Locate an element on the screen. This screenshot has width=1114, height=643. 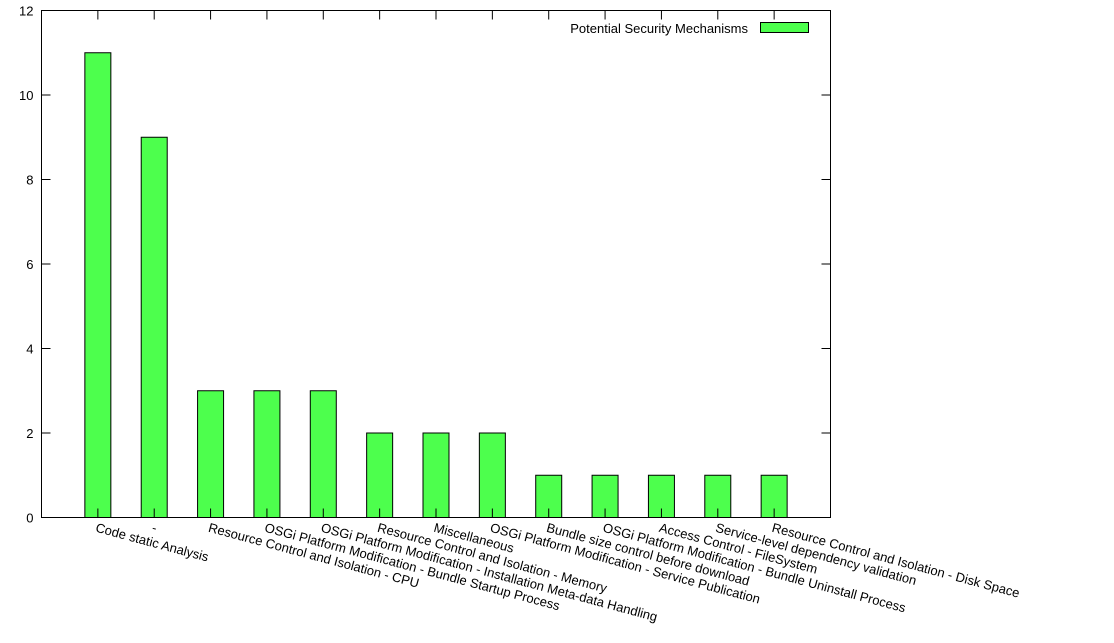
legend-label: Potential Security Mechanisms is located at coordinates (659, 28).